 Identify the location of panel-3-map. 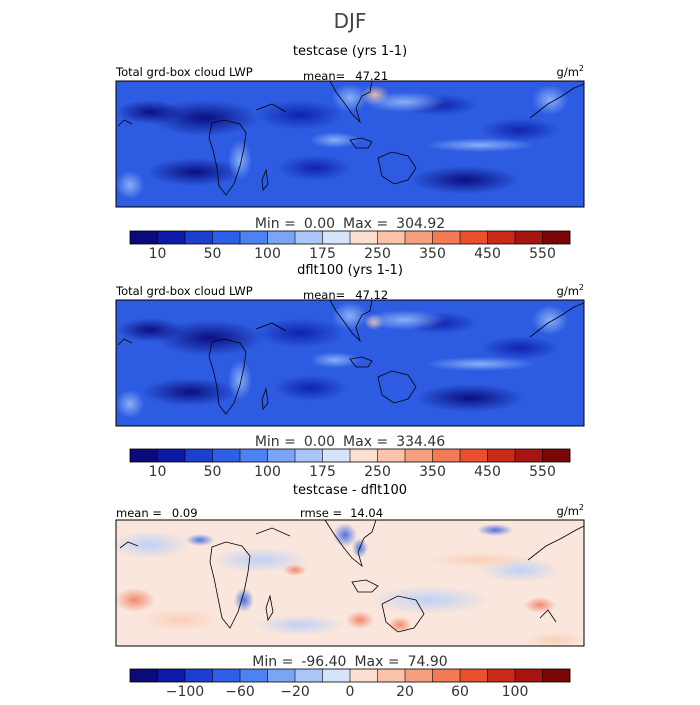
(347, 583).